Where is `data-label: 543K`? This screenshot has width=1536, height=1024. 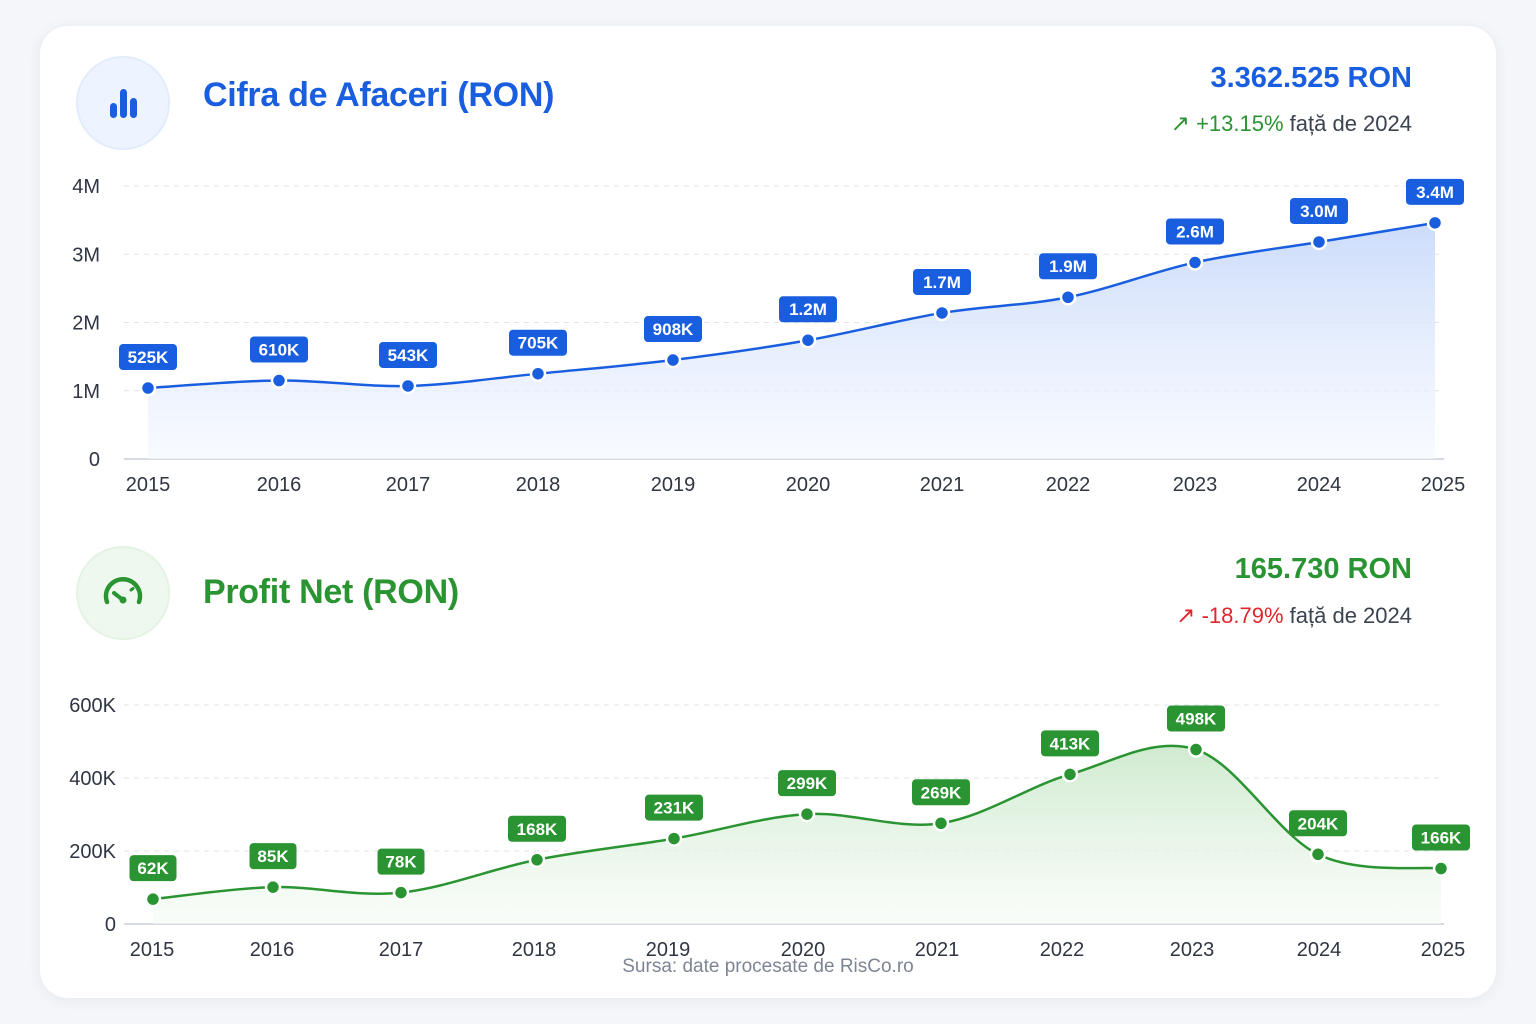 data-label: 543K is located at coordinates (408, 355).